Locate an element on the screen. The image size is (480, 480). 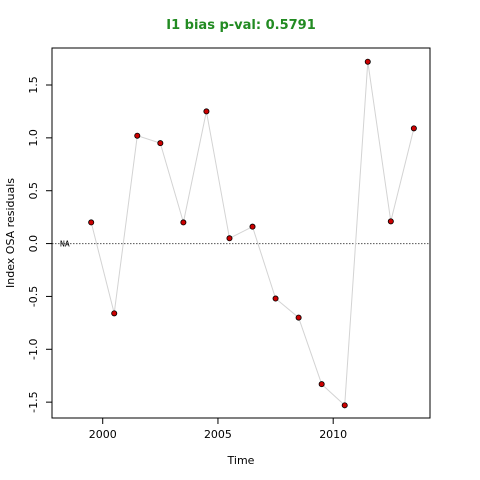
x-tick-label: 2000 is located at coordinates (103, 434).